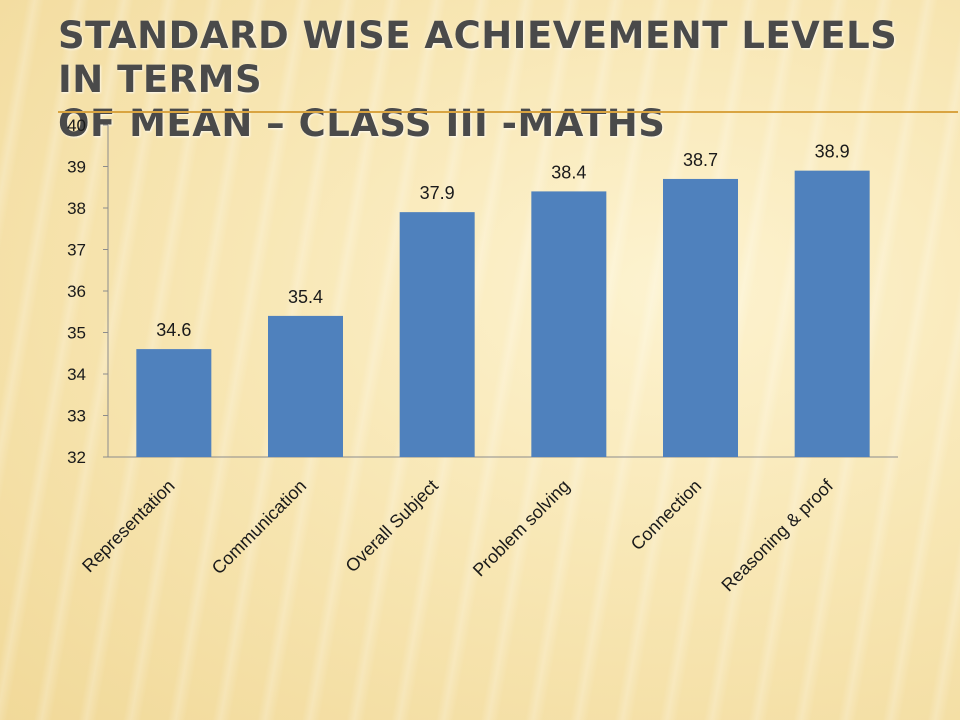 This screenshot has height=720, width=960. I want to click on bar-value-label: 37.9, so click(437, 193).